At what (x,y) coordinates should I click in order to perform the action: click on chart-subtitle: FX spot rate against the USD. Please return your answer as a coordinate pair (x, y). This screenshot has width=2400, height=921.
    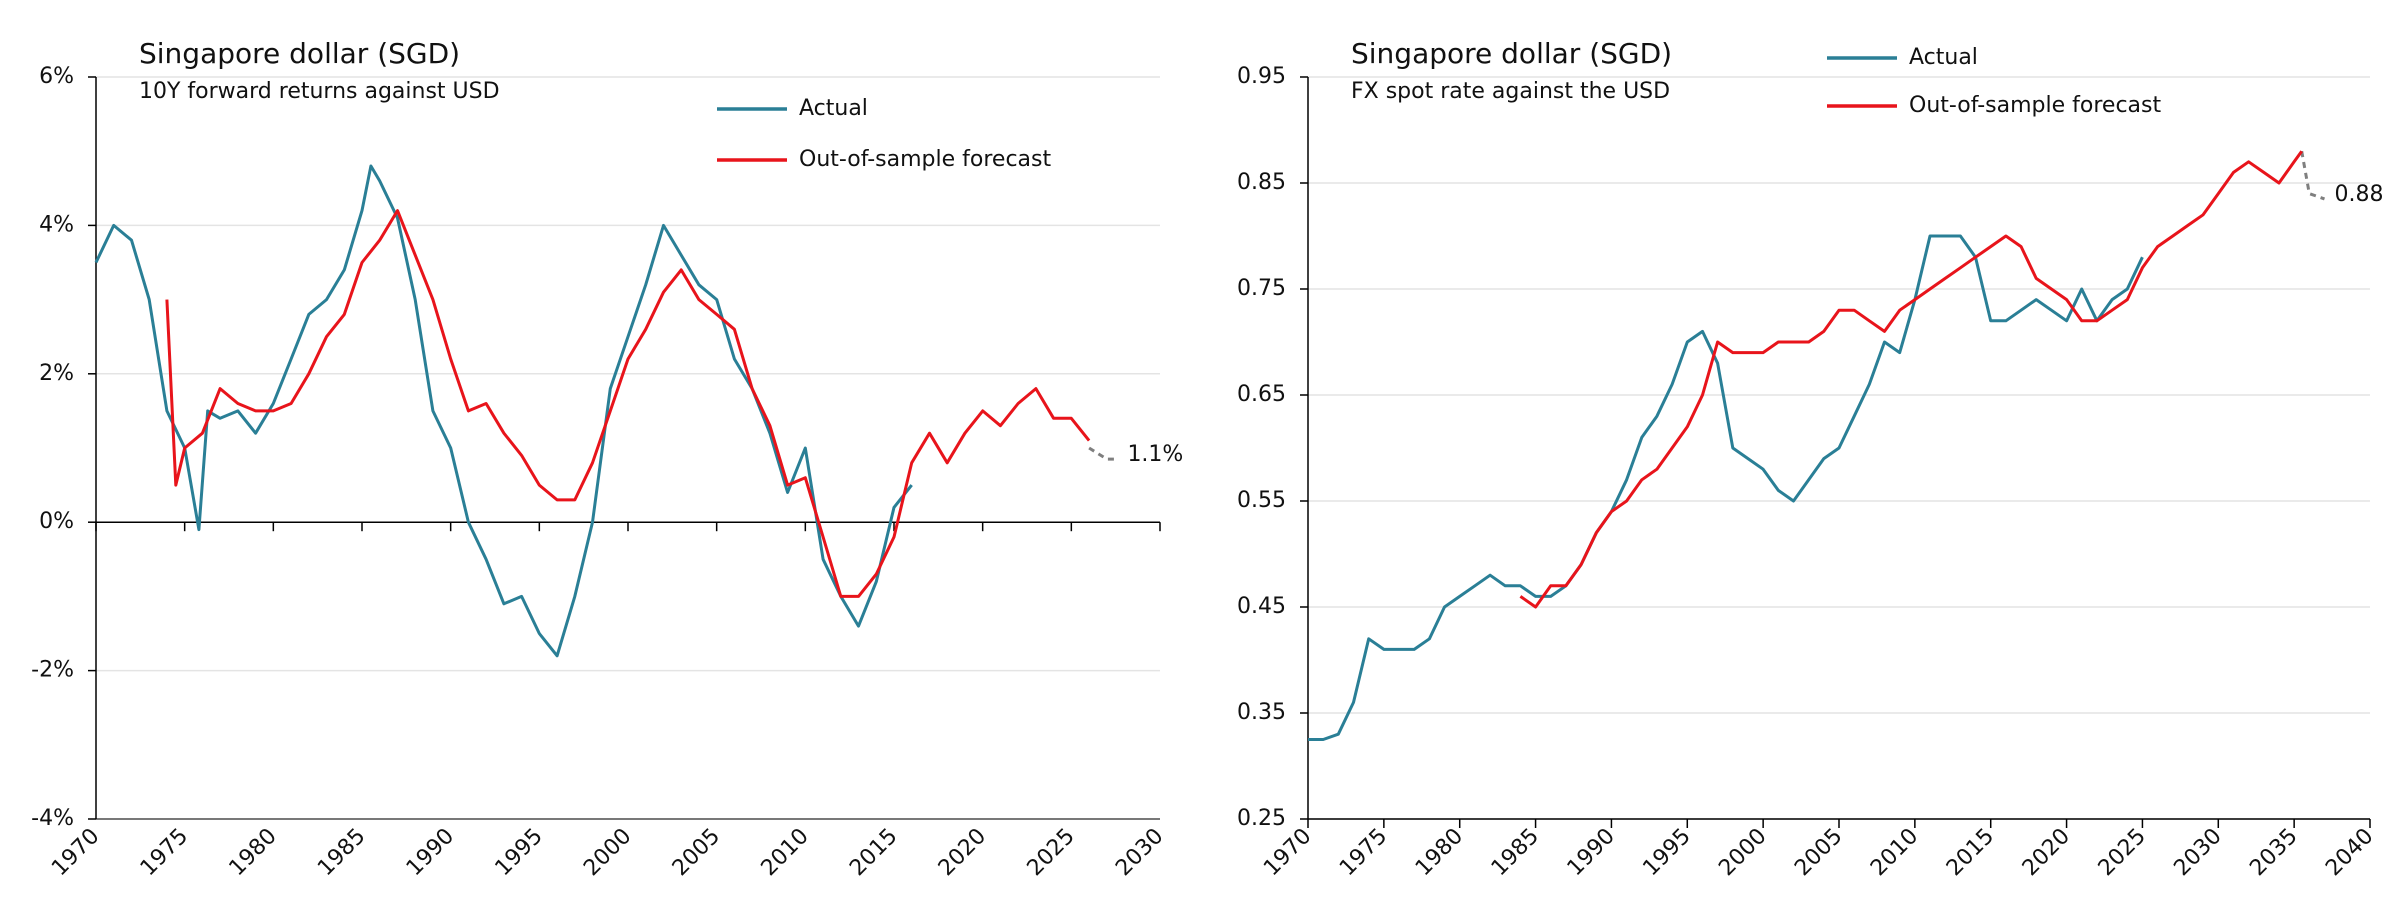
    Looking at the image, I should click on (1510, 91).